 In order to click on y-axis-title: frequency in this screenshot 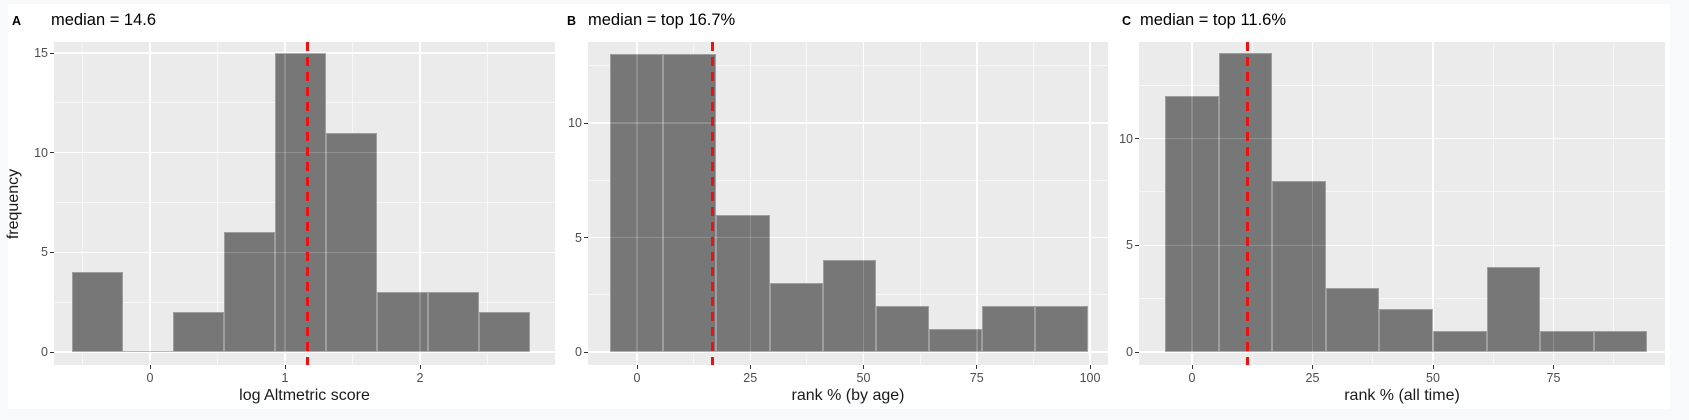, I will do `click(13, 203)`.